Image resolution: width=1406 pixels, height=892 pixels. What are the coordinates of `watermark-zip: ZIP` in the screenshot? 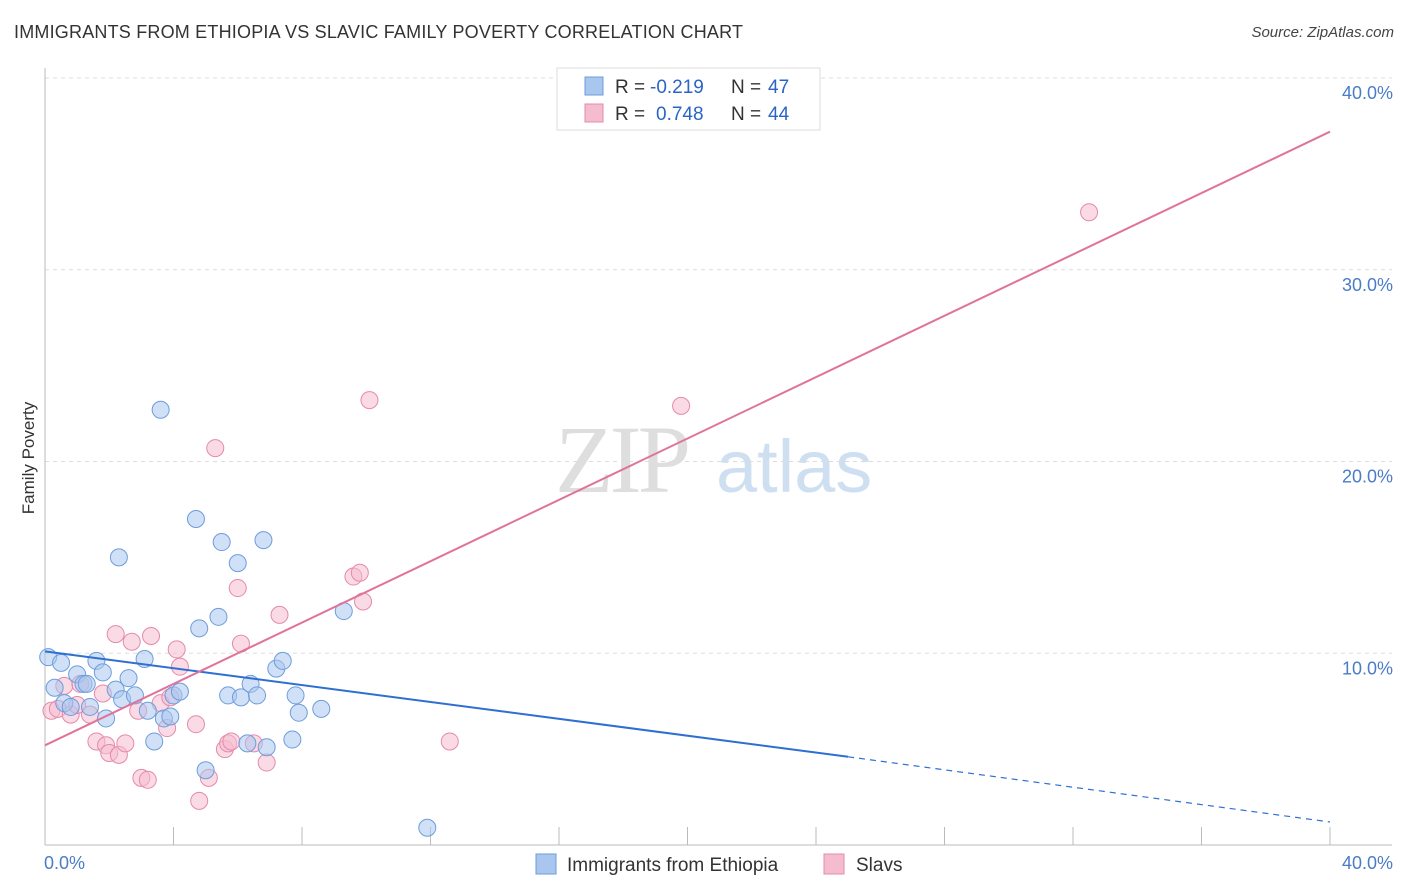 It's located at (621, 459).